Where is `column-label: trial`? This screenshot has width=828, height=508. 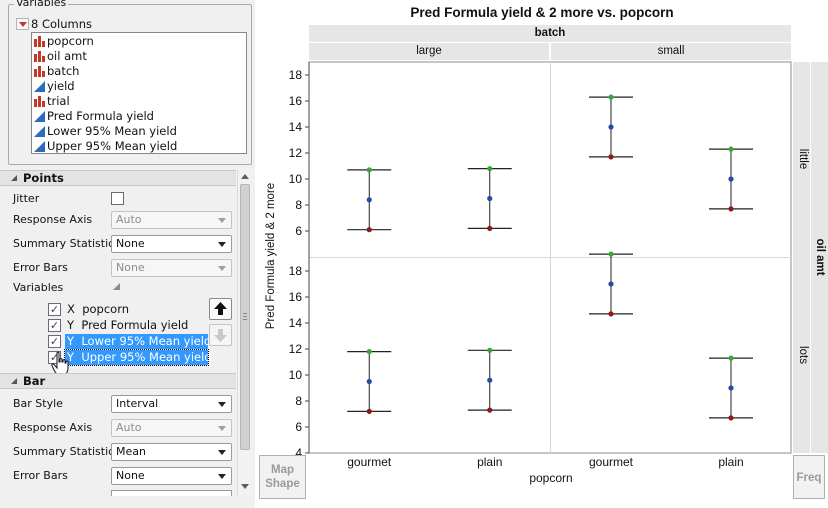
column-label: trial is located at coordinates (58, 101).